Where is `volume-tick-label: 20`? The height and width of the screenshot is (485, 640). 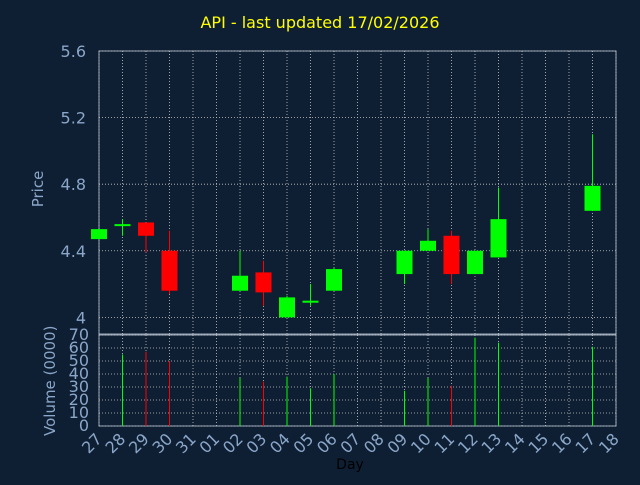
volume-tick-label: 20 is located at coordinates (79, 399).